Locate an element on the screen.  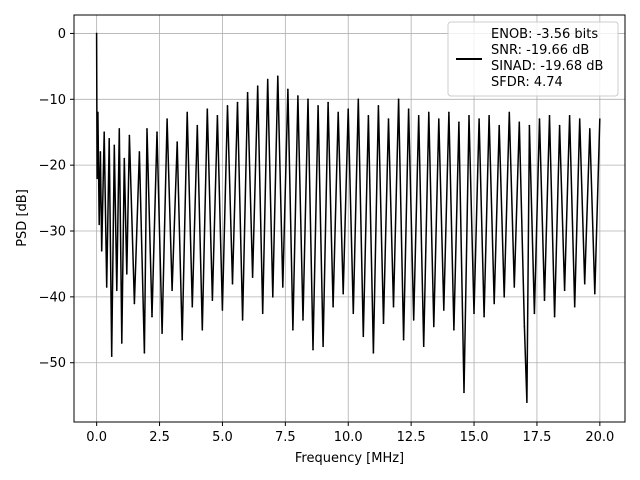
legend-enob: ENOB: -3.56 bits is located at coordinates (544, 34).